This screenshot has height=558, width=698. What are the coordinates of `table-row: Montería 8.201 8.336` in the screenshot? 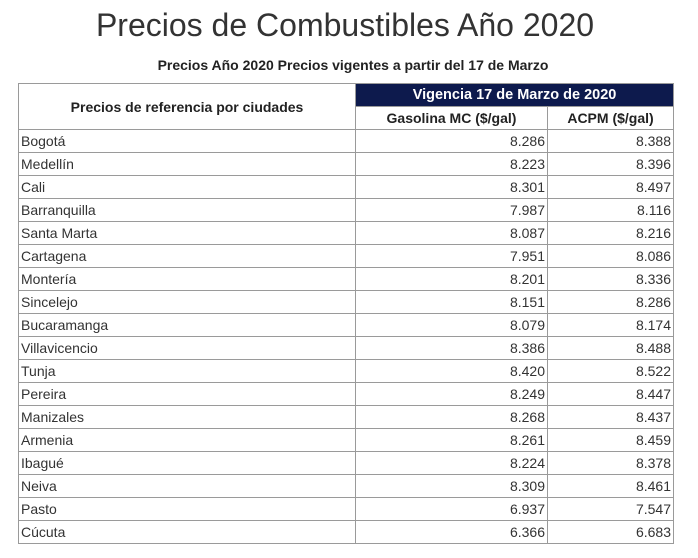 It's located at (346, 279).